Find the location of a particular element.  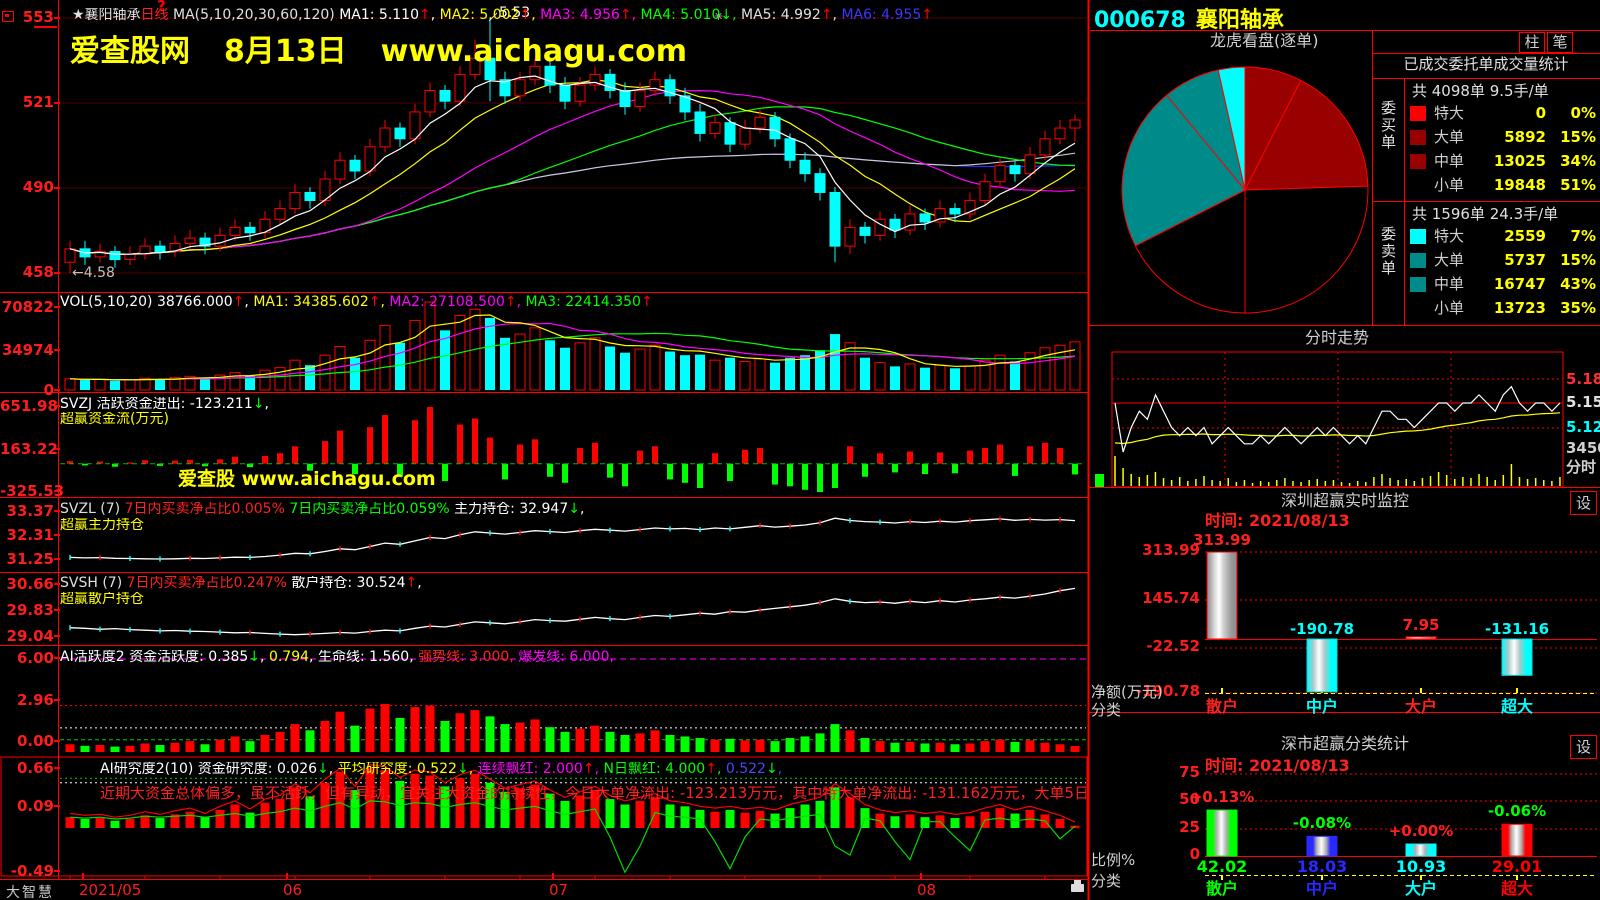

bottom-bar is located at coordinates (544, 891).